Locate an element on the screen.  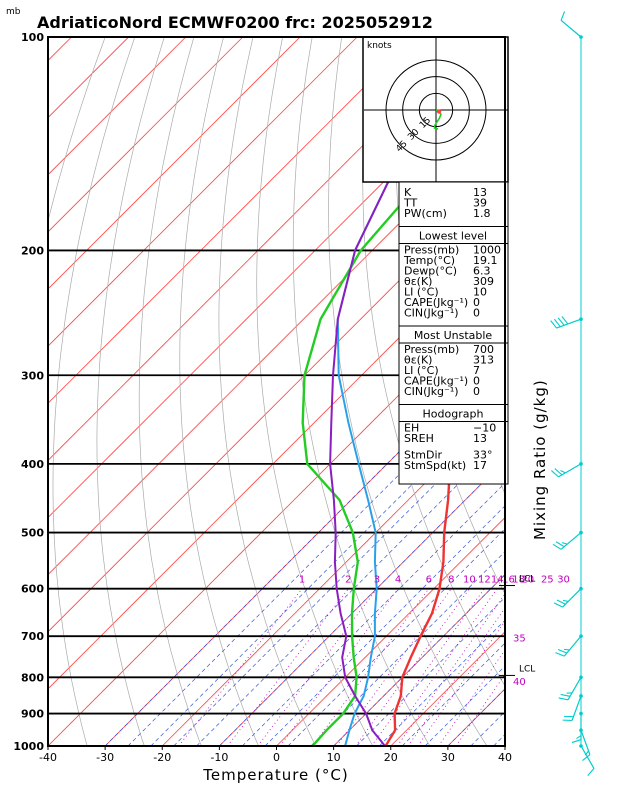
mixing-ratio-axis-label: Mixing Ratio (g/kg) is located at coordinates (540, 459).